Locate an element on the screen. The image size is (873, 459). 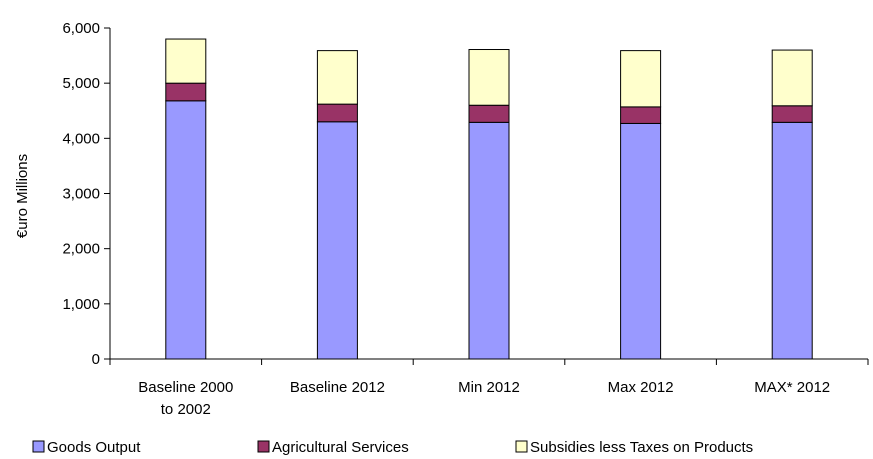
x-category-label: Baseline 2012 is located at coordinates (337, 387).